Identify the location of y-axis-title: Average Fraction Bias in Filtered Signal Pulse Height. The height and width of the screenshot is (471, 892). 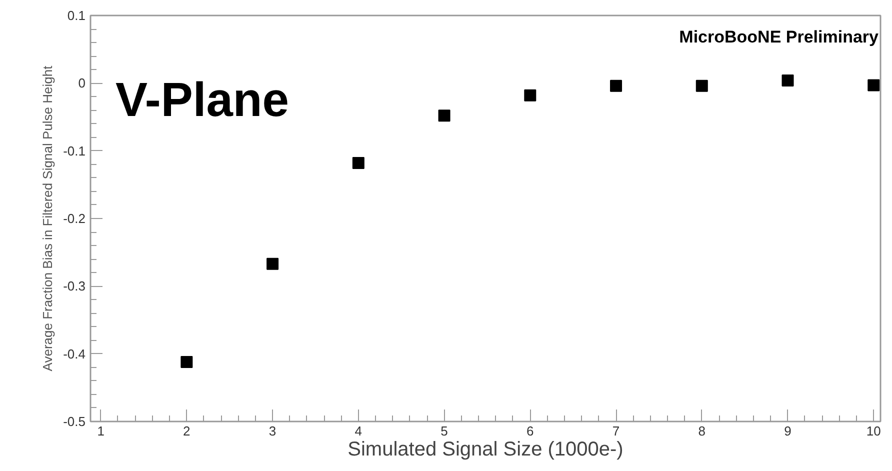
(48, 218).